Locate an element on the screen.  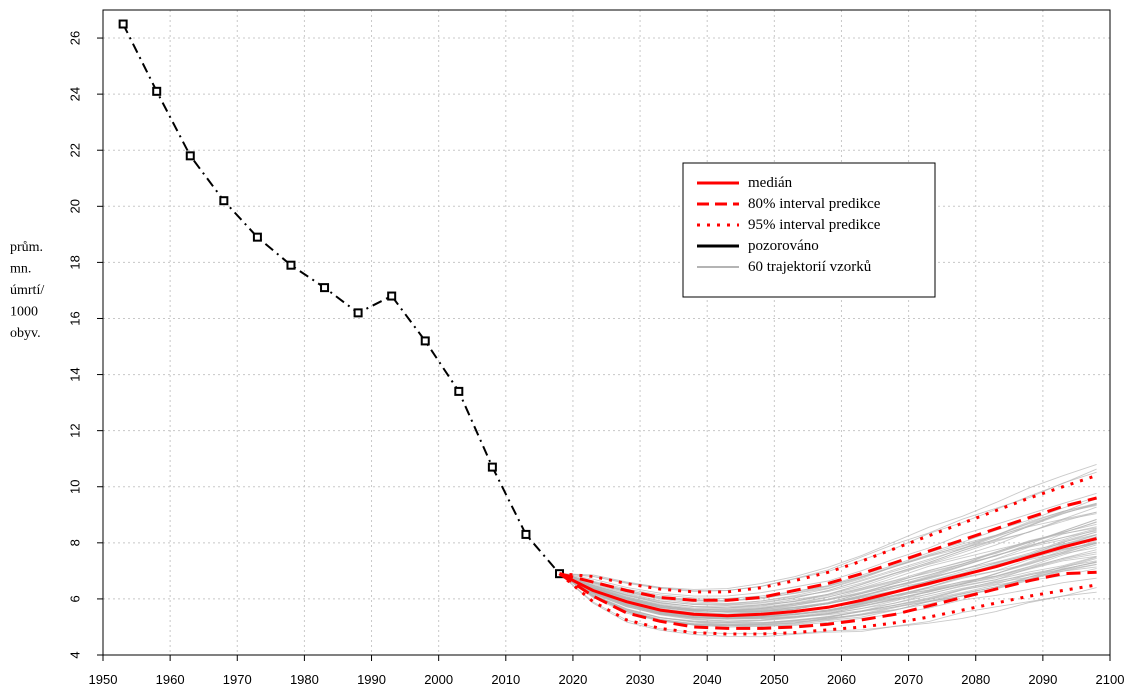
legend-box is located at coordinates (809, 230).